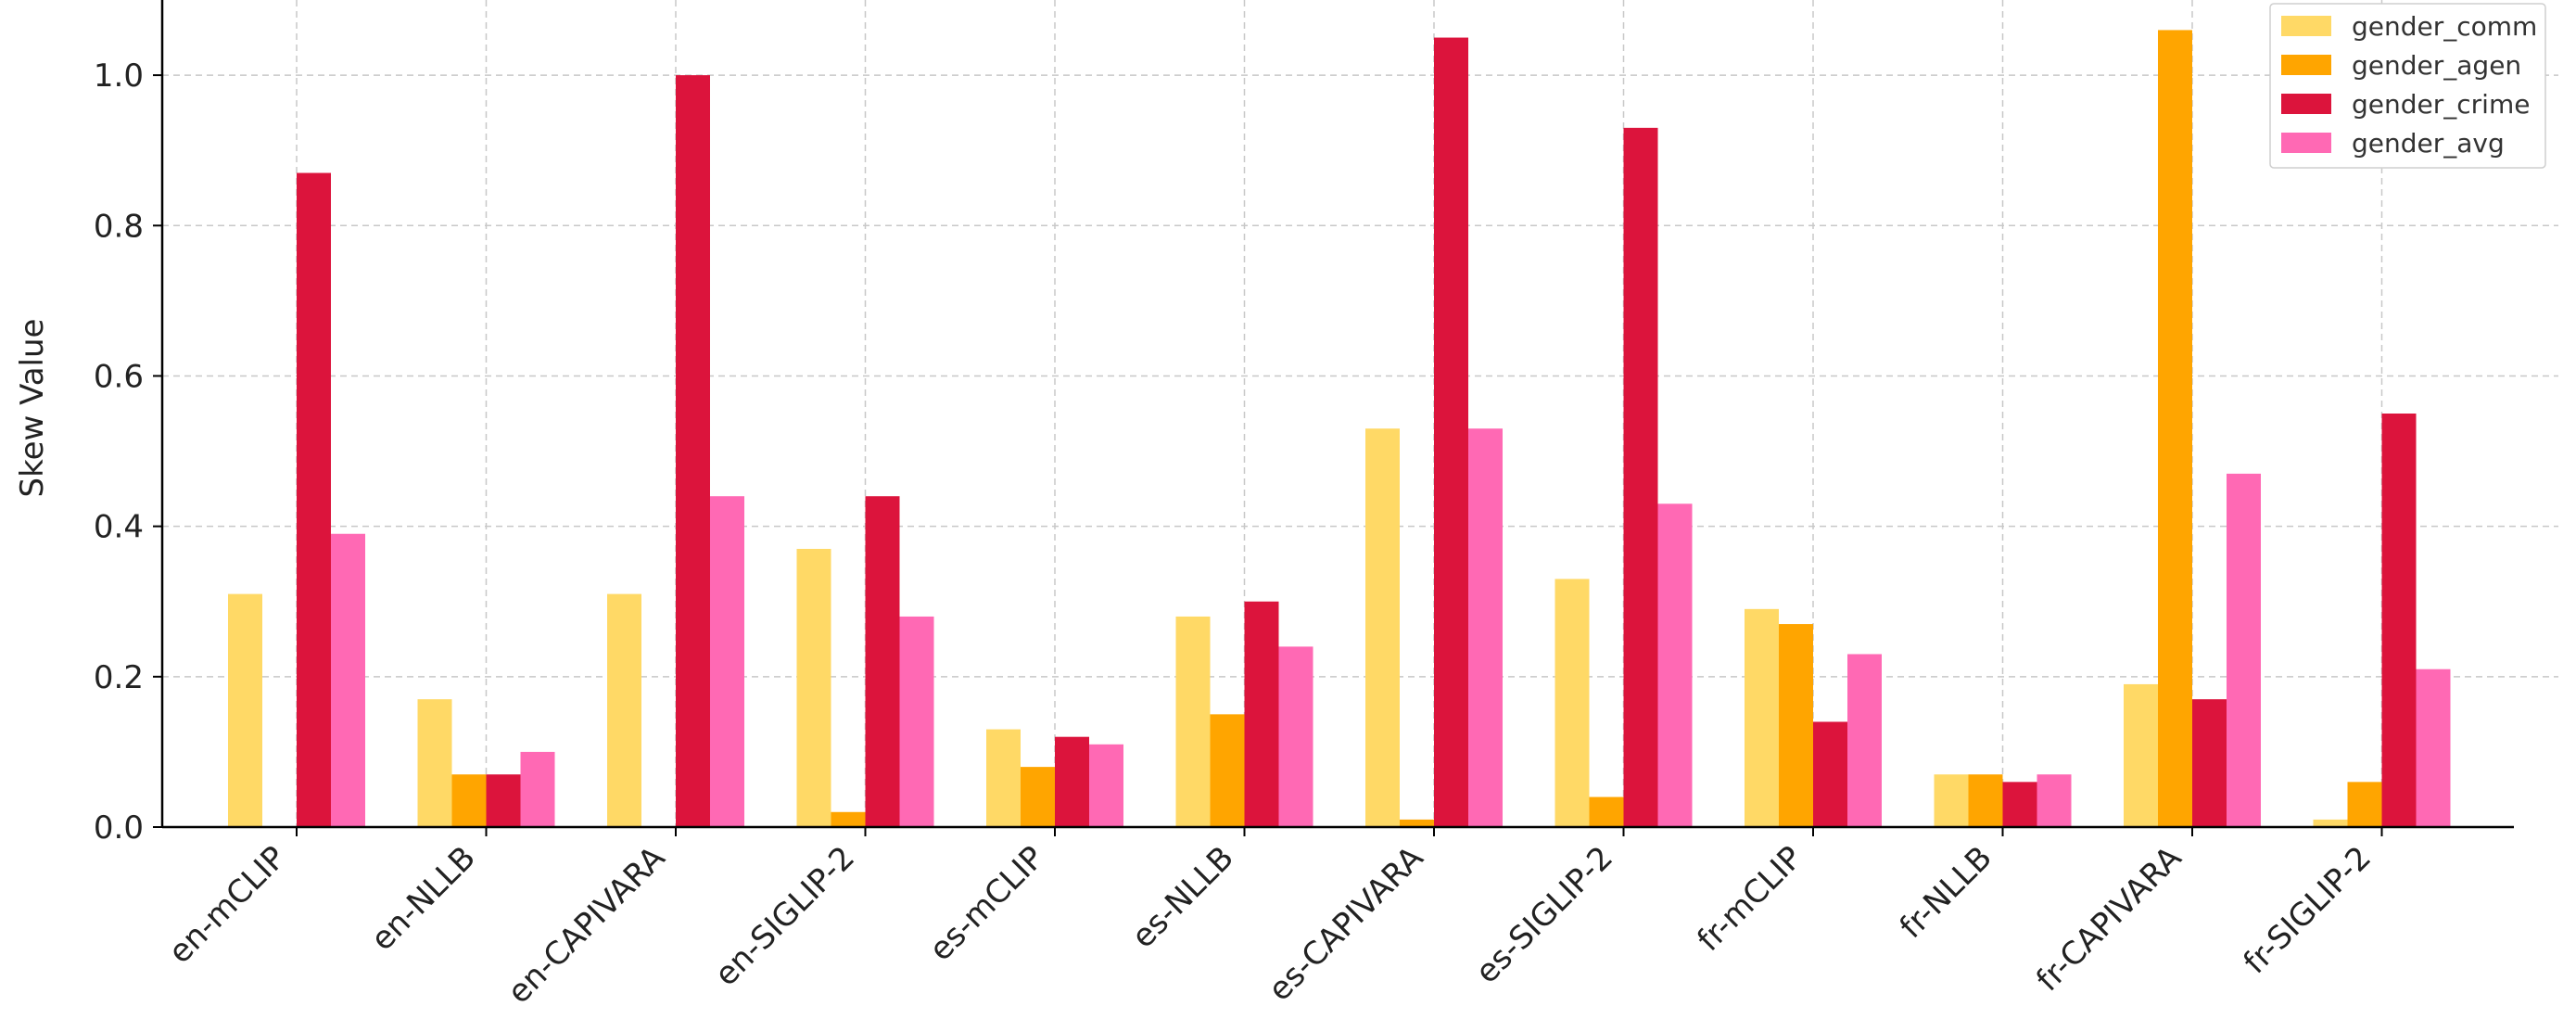  What do you see at coordinates (119, 376) in the screenshot?
I see `y-tick-label: 0.6` at bounding box center [119, 376].